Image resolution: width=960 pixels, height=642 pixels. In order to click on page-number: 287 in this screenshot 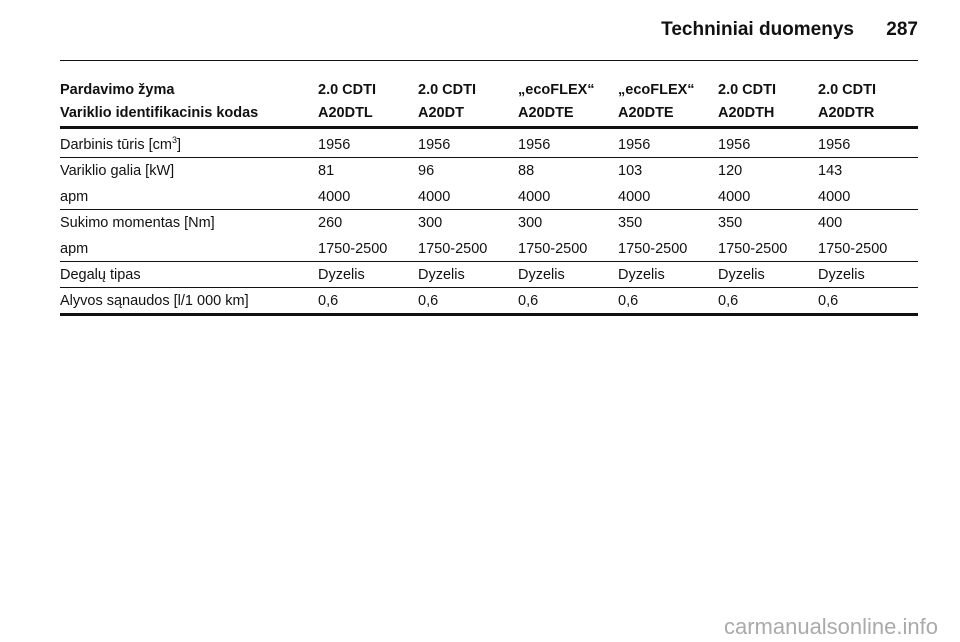, I will do `click(902, 29)`.